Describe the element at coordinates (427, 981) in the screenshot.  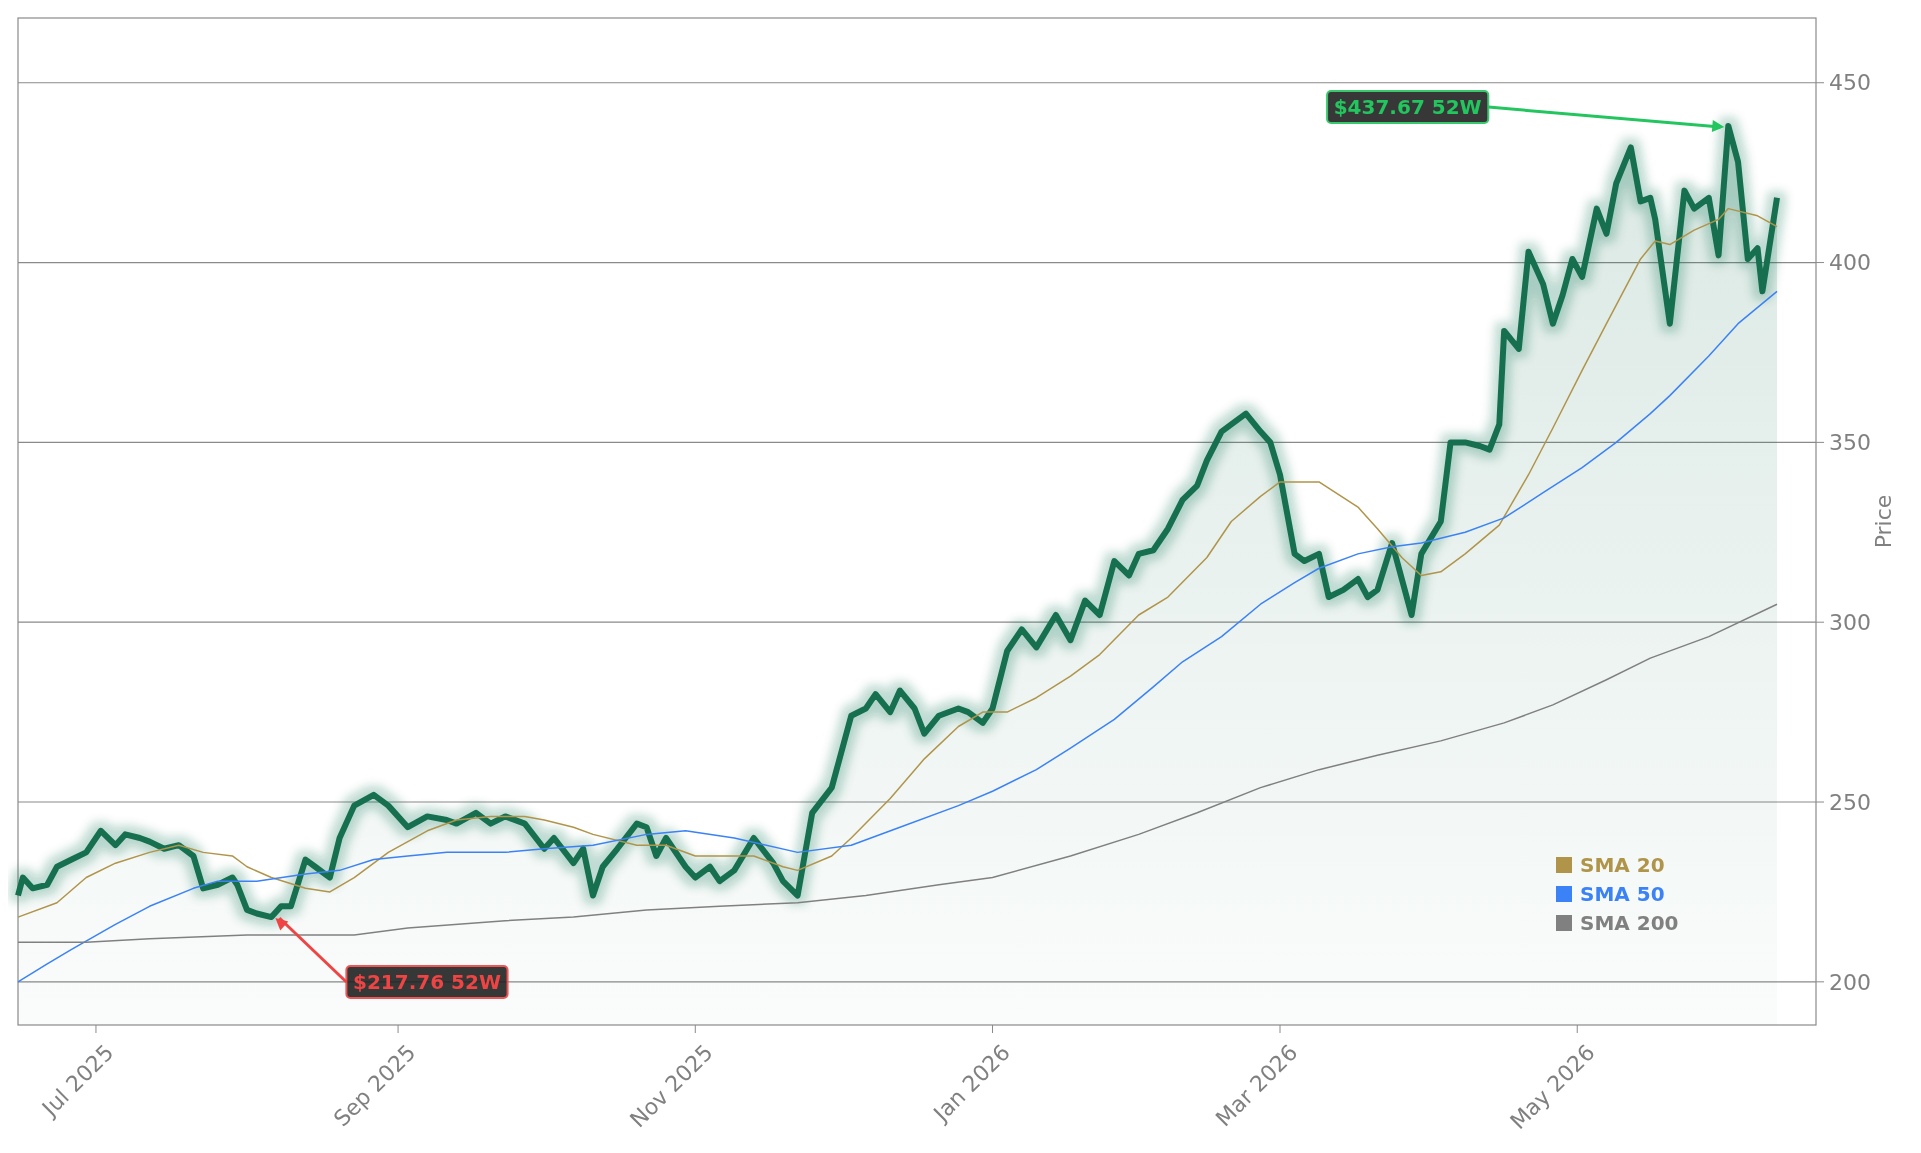
I see `annotation: $217.76 52W` at that location.